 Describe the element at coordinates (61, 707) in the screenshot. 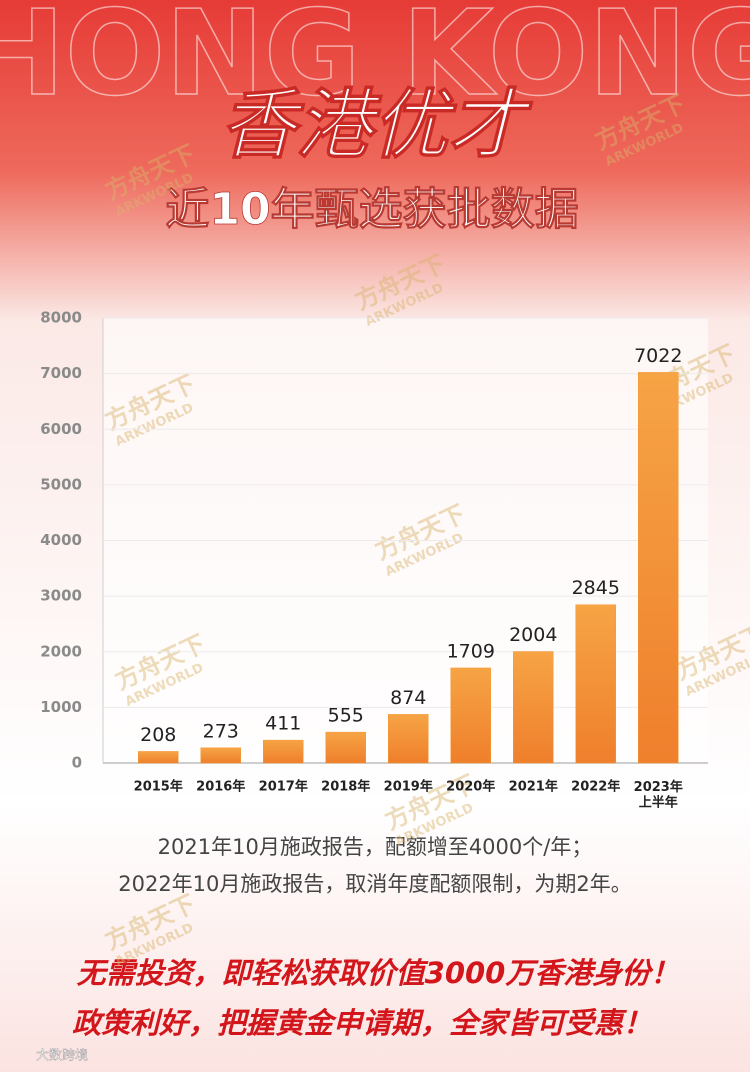

I see `y-tick-label: 1000` at that location.